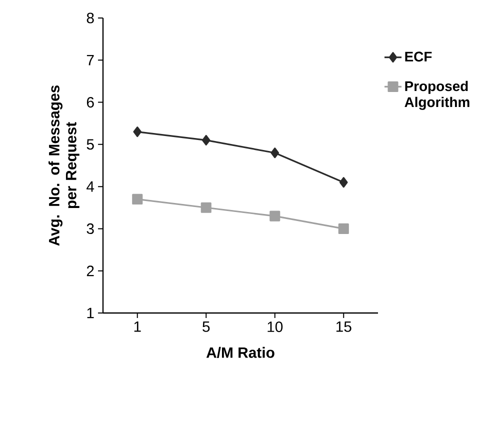 This screenshot has height=429, width=494. Describe the element at coordinates (90, 60) in the screenshot. I see `y-tick-label: 7` at that location.